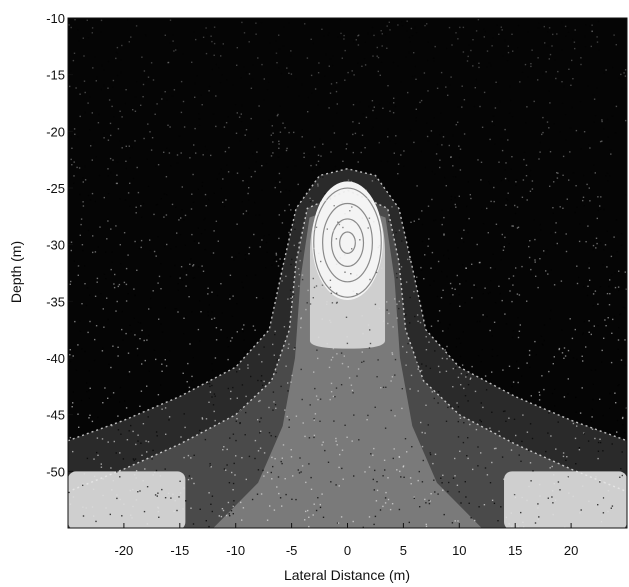  I want to click on x-tick-label: -15, so click(179, 550).